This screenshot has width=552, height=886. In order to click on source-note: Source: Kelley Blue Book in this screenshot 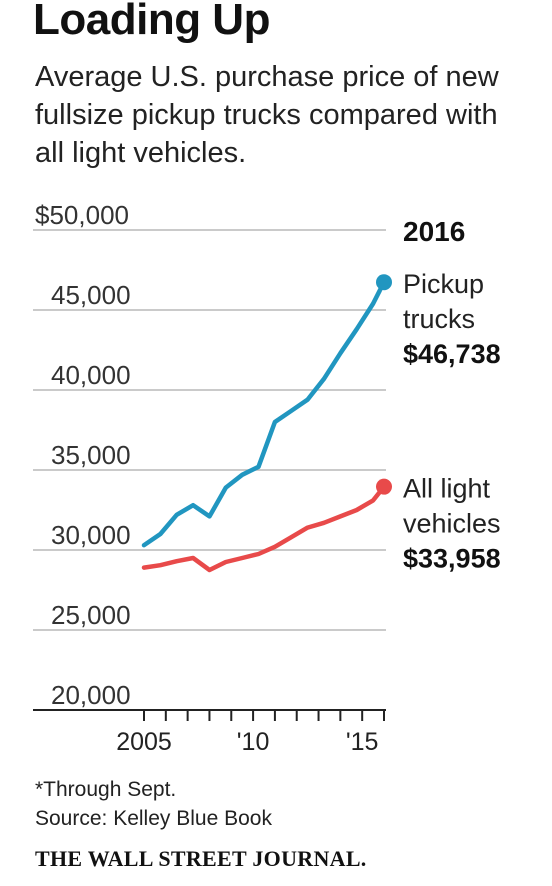, I will do `click(153, 818)`.